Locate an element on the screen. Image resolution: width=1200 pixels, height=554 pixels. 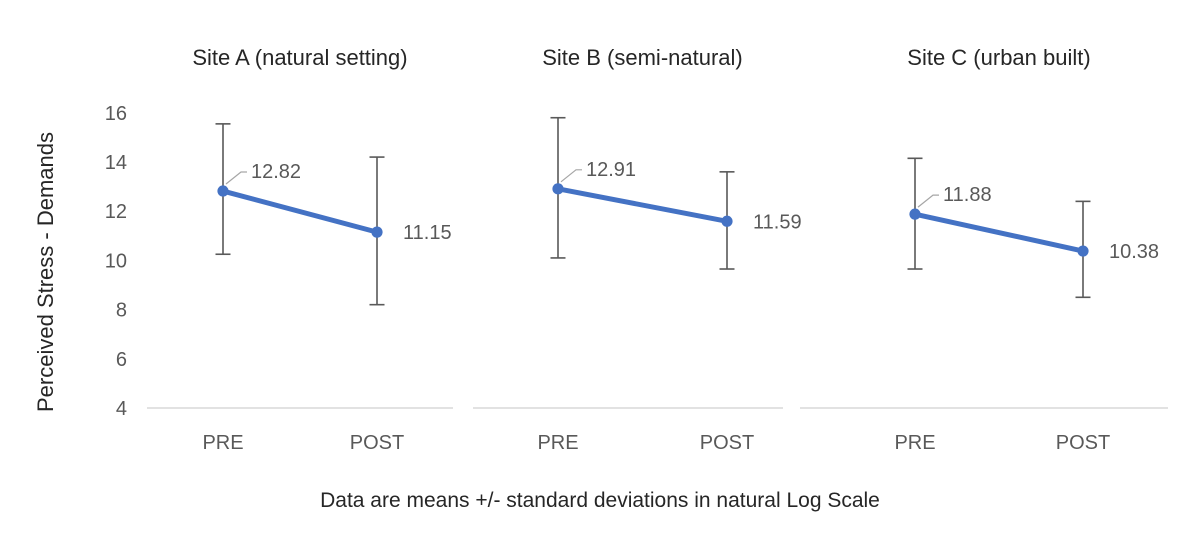
panel-title: Site B (semi-natural) is located at coordinates (642, 57).